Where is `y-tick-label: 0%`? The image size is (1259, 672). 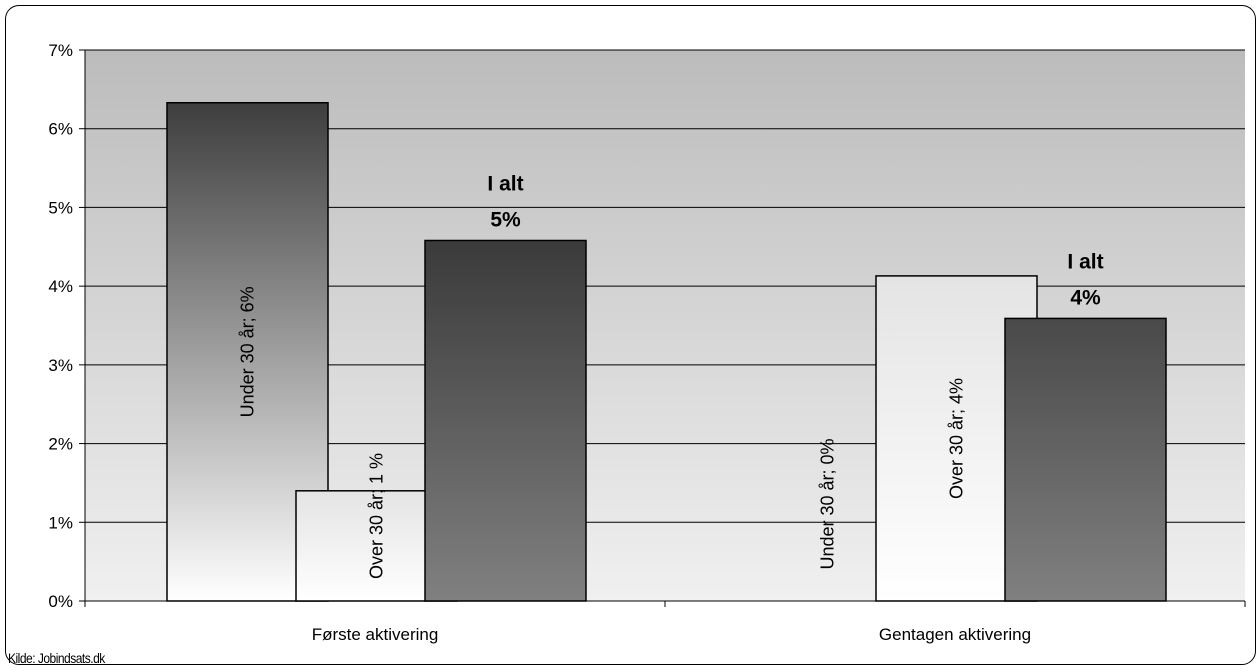 y-tick-label: 0% is located at coordinates (60, 601).